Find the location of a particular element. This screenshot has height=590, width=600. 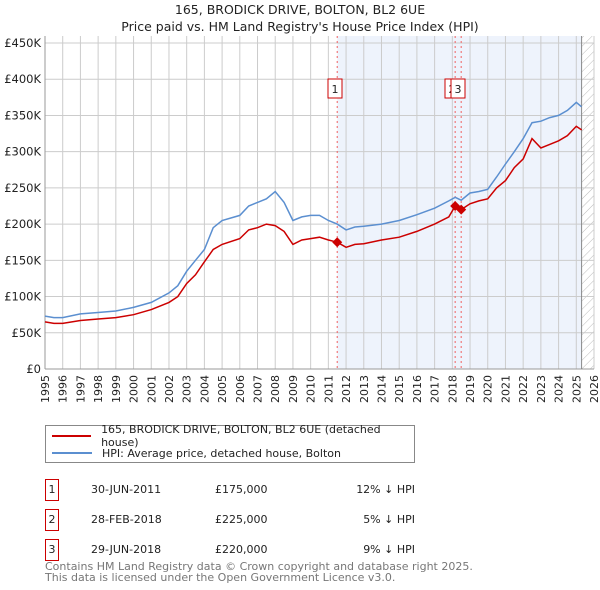

x-tick-label: 2010 is located at coordinates (311, 389).